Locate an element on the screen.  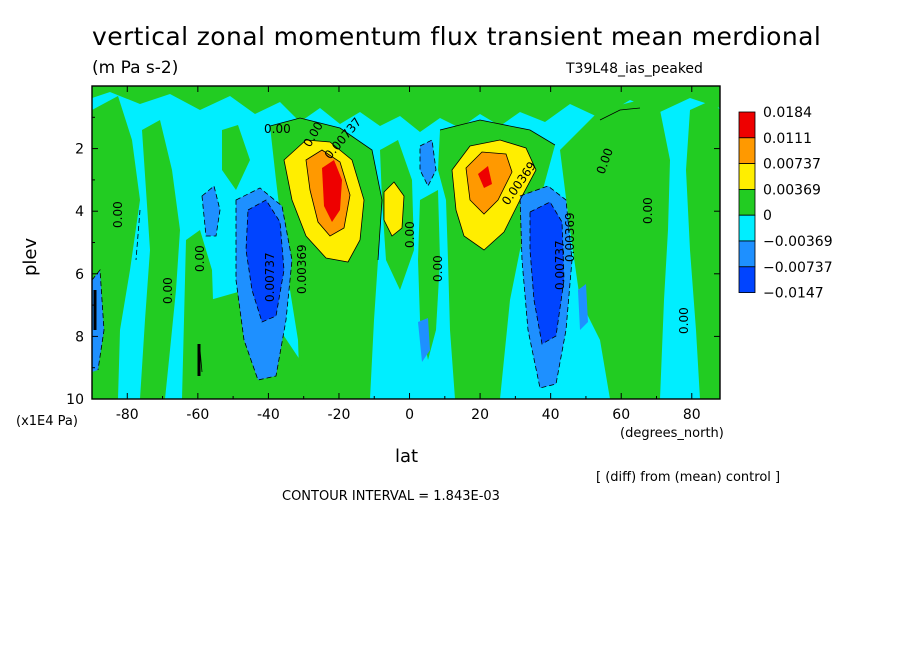
x-tick-label: 20 is located at coordinates (480, 415).